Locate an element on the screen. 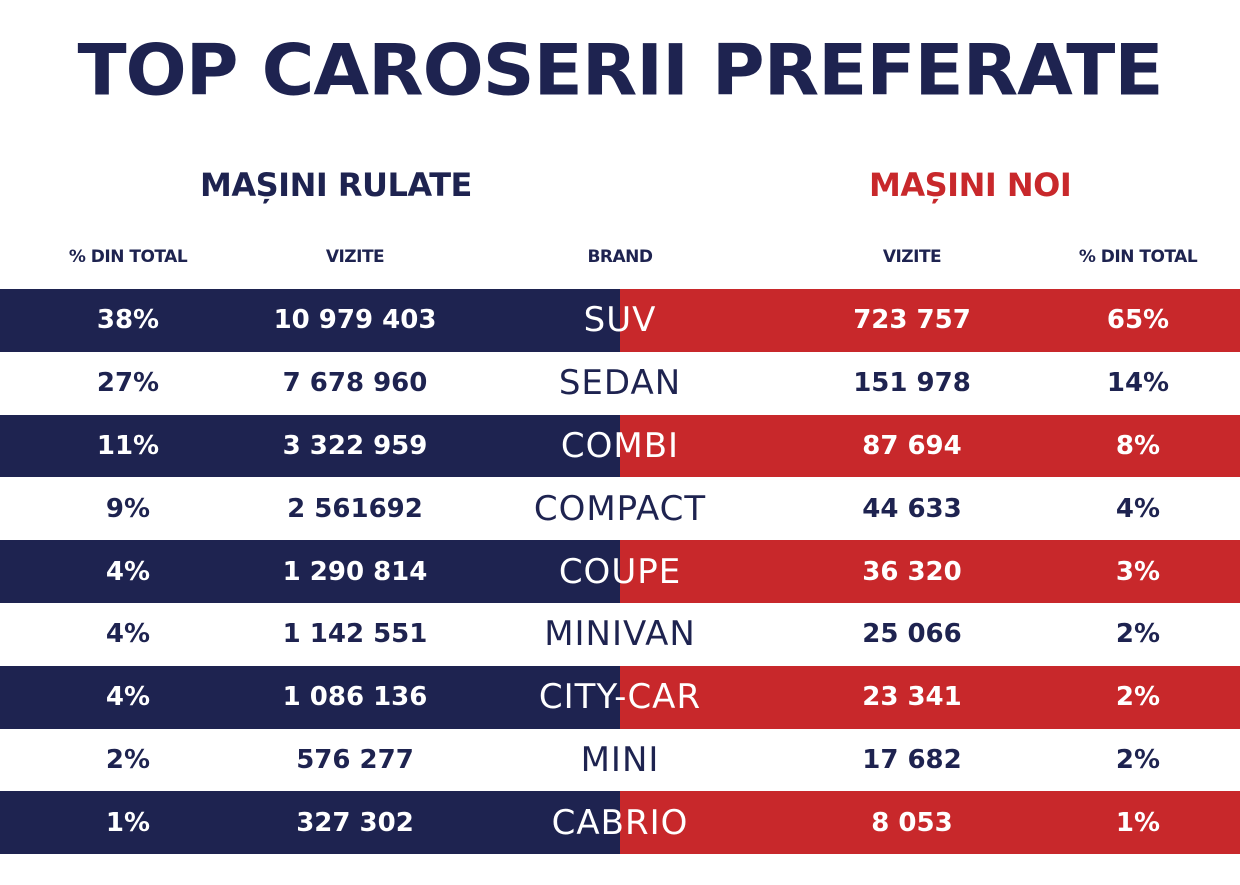 The height and width of the screenshot is (885, 1240). visits-used-cell: 10 979 403 is located at coordinates (355, 320).